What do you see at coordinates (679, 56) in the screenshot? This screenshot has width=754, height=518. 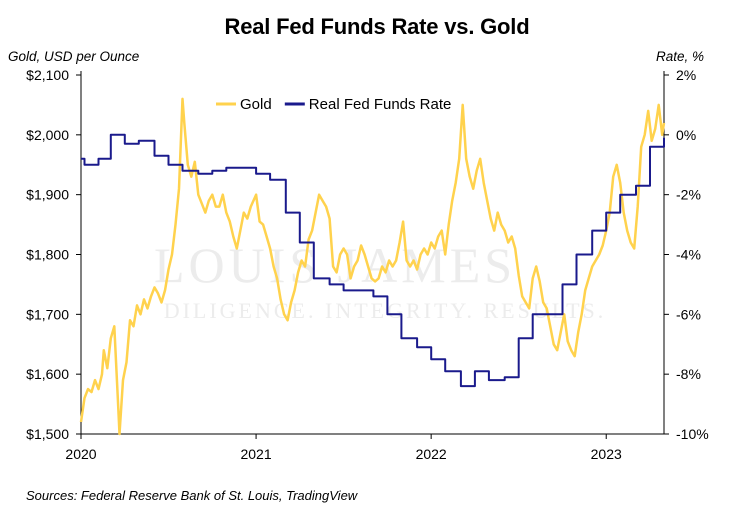 I see `y-axis-right-label: Rate, %` at bounding box center [679, 56].